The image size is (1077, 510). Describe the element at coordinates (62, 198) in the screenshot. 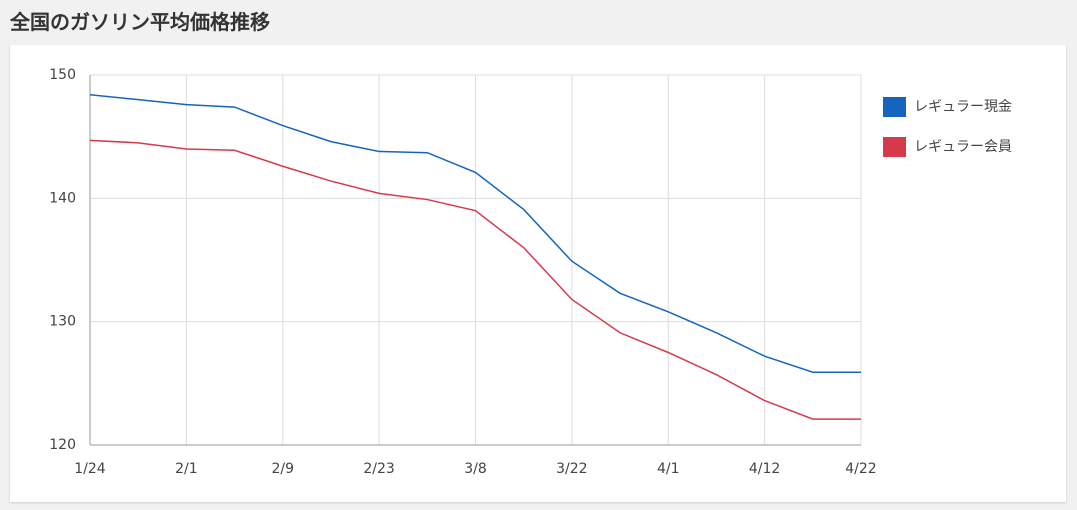

I see `y-tick-label: 140` at that location.